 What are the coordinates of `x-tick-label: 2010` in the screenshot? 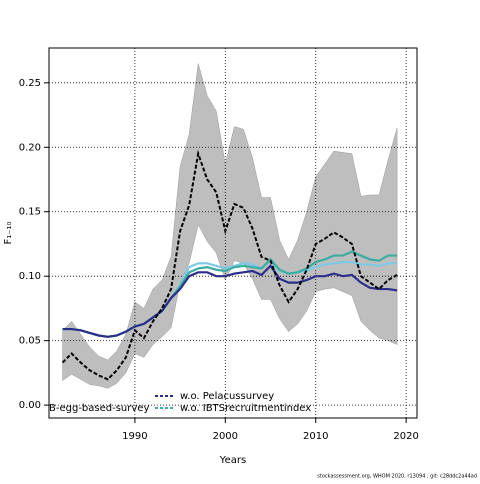 It's located at (315, 436).